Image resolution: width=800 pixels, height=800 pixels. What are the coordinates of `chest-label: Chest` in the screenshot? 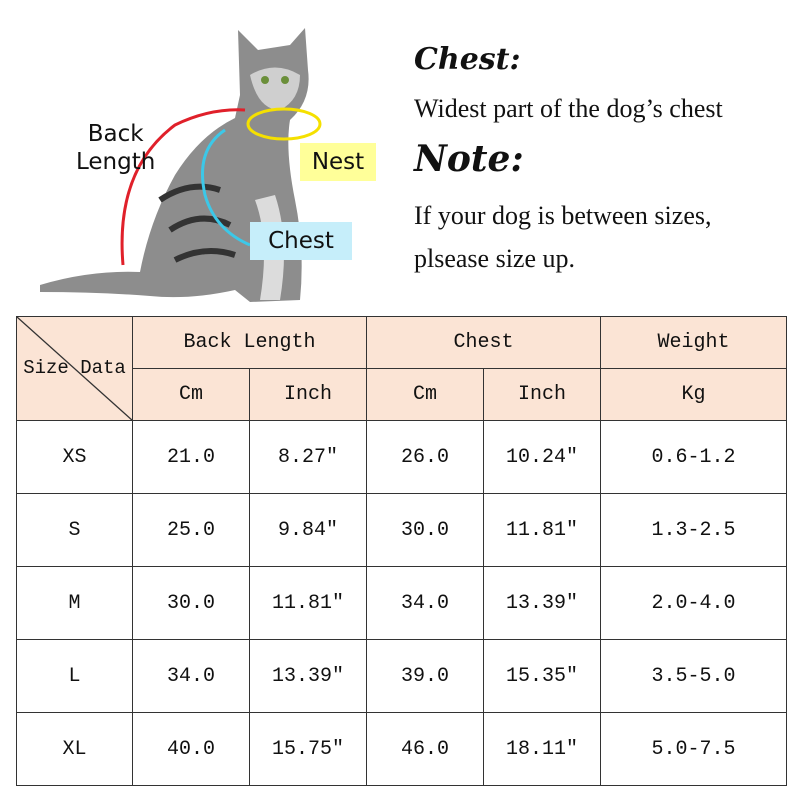 It's located at (301, 241).